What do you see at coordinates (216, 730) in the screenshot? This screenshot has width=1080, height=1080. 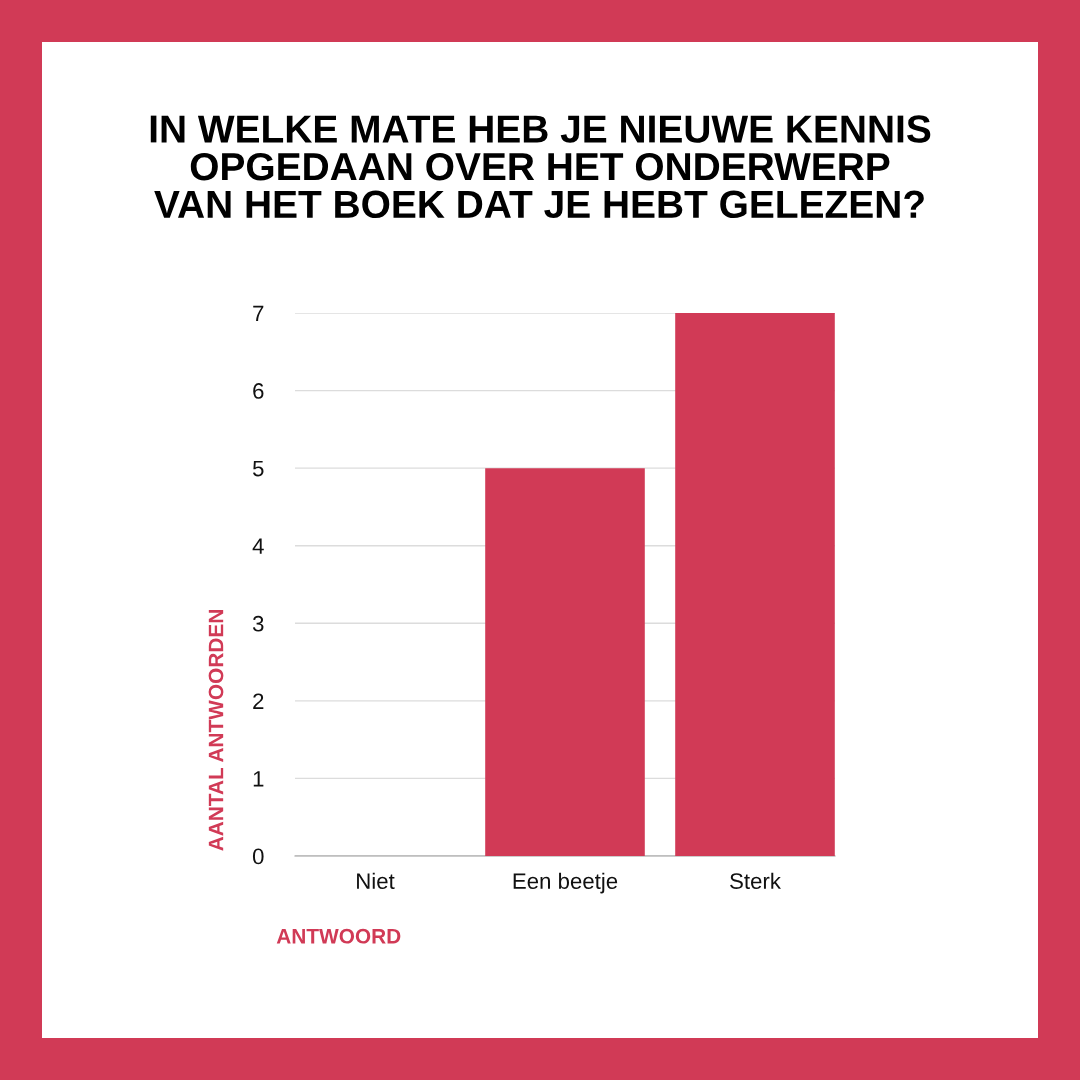 I see `y-axis-title: AANTAL ANTWOORDEN` at bounding box center [216, 730].